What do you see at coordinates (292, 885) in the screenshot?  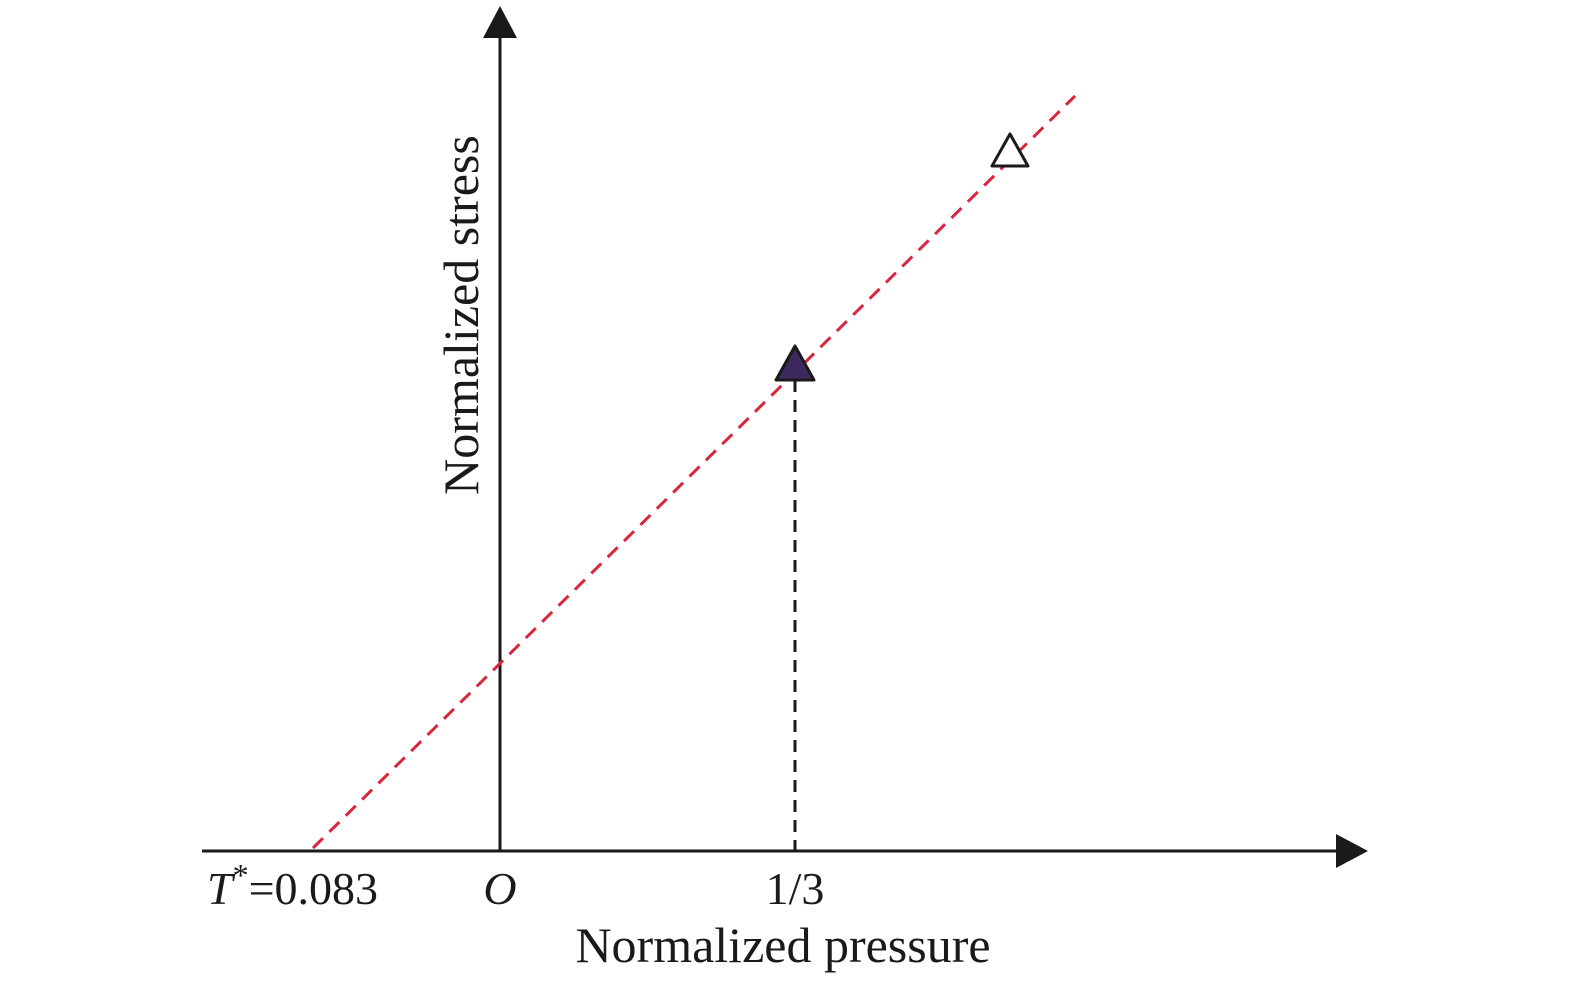 I see `t-star-label: T*=0.083` at bounding box center [292, 885].